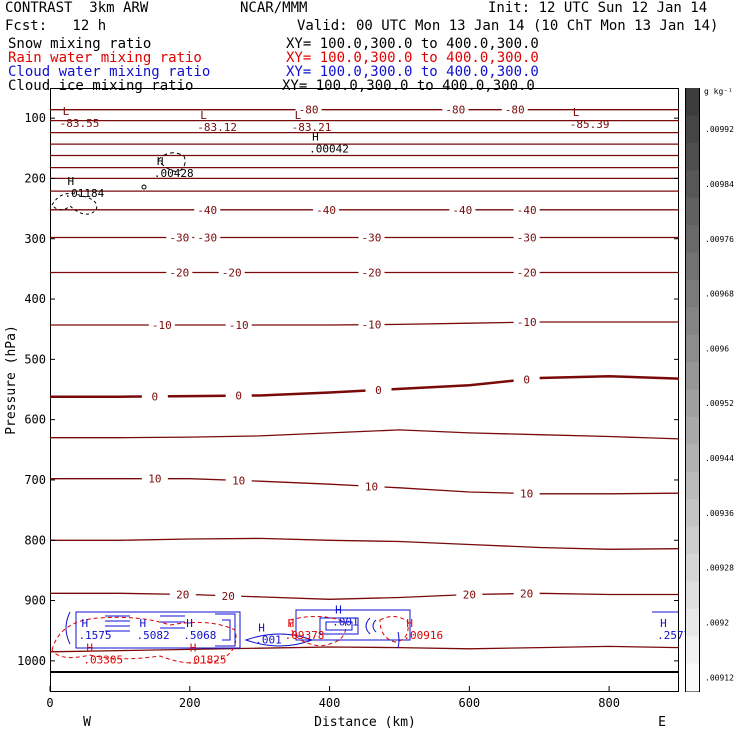 The width and height of the screenshot is (740, 740). I want to click on extremum-value: .01825, so click(207, 660).